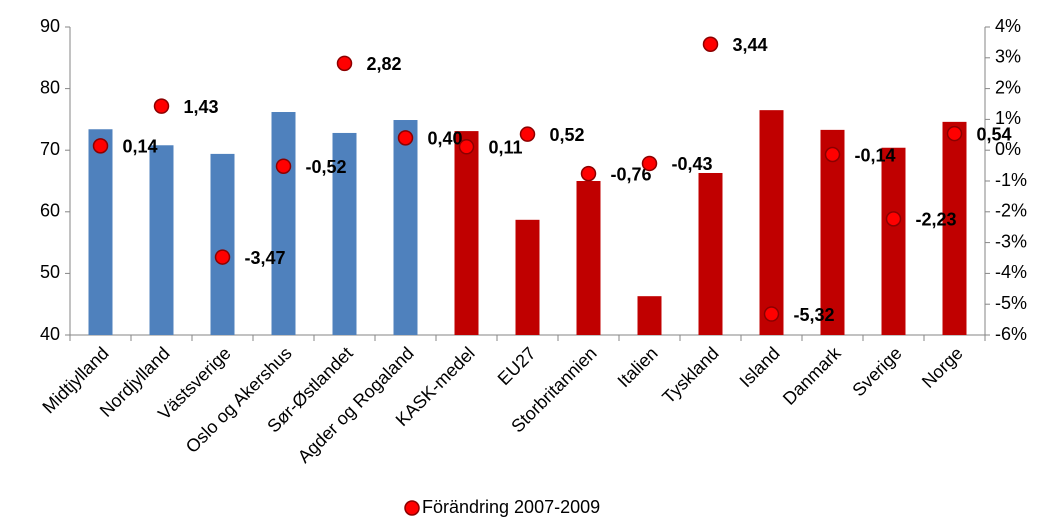 The image size is (1050, 524). I want to click on data-label: -0,43, so click(692, 164).